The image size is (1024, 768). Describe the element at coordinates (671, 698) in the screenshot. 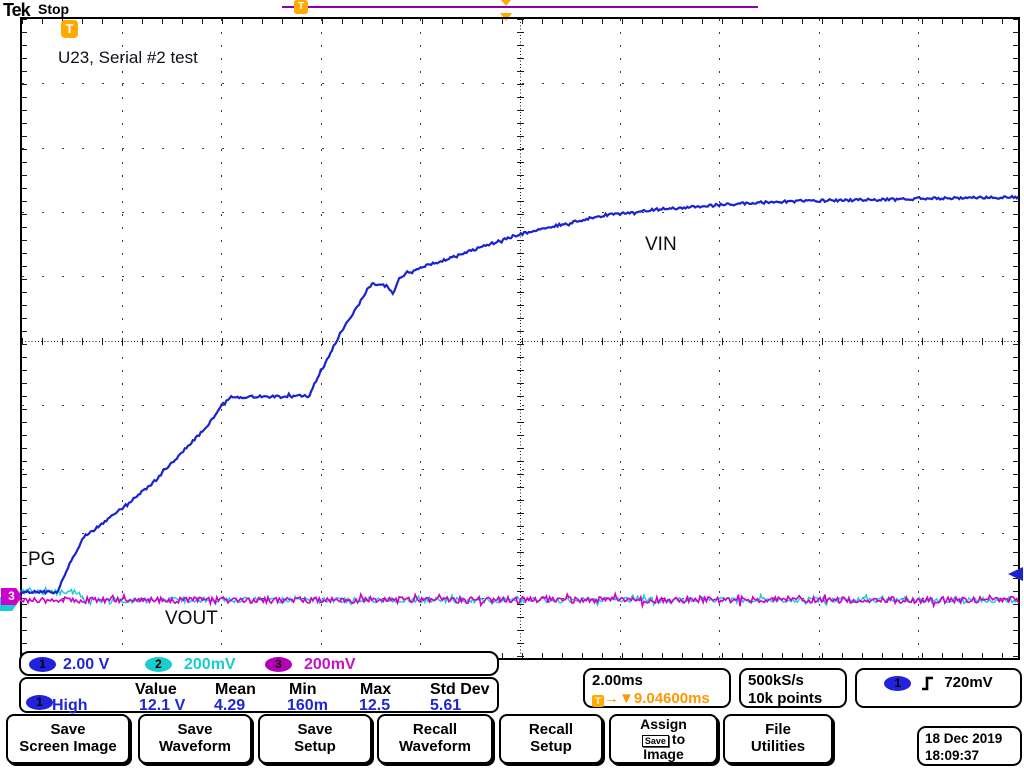

I see `trigger-delay-value: 9.04600ms` at that location.